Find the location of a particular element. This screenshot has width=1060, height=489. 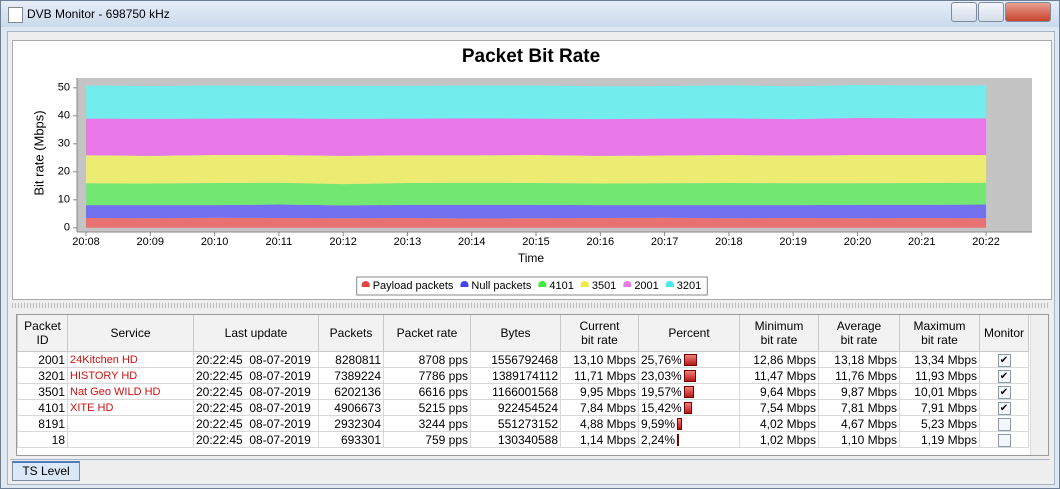

cell-text: 1556792468 is located at coordinates (524, 359).